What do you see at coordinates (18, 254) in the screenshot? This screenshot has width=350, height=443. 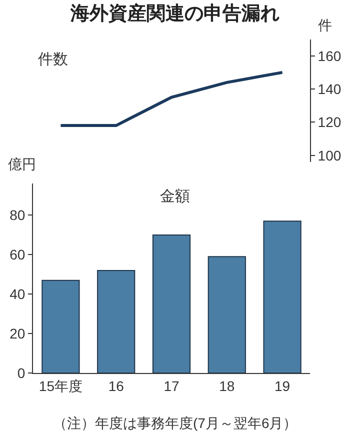 I see `y-tick-label: 60` at bounding box center [18, 254].